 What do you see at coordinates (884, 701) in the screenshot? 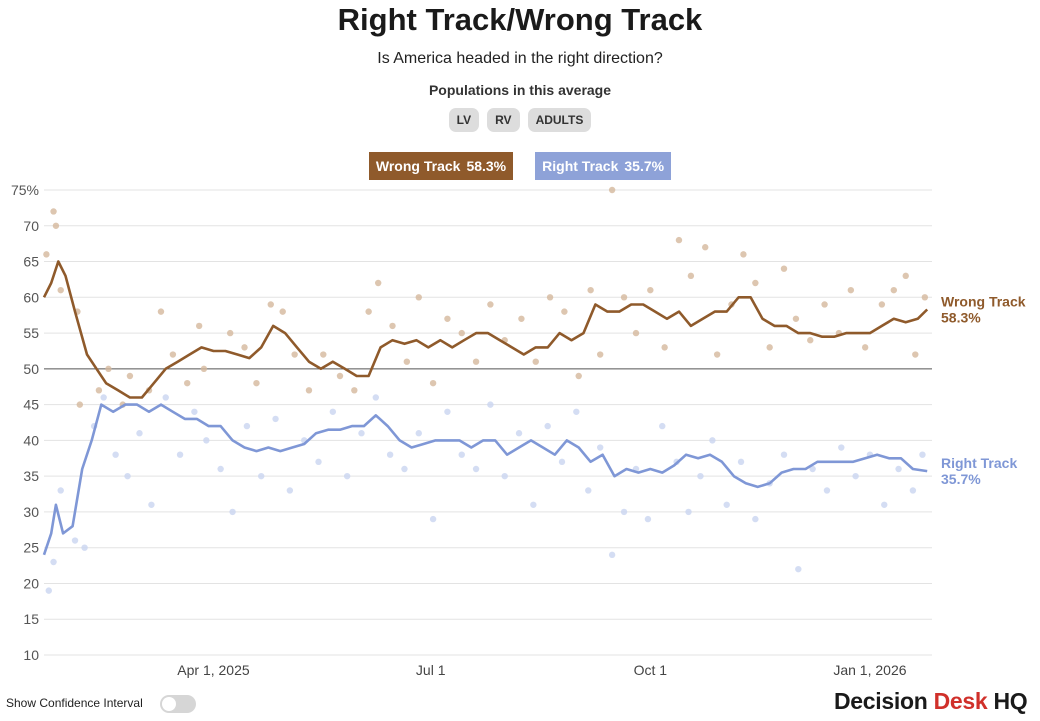
I see `logo-text-decision: Decision` at bounding box center [884, 701].